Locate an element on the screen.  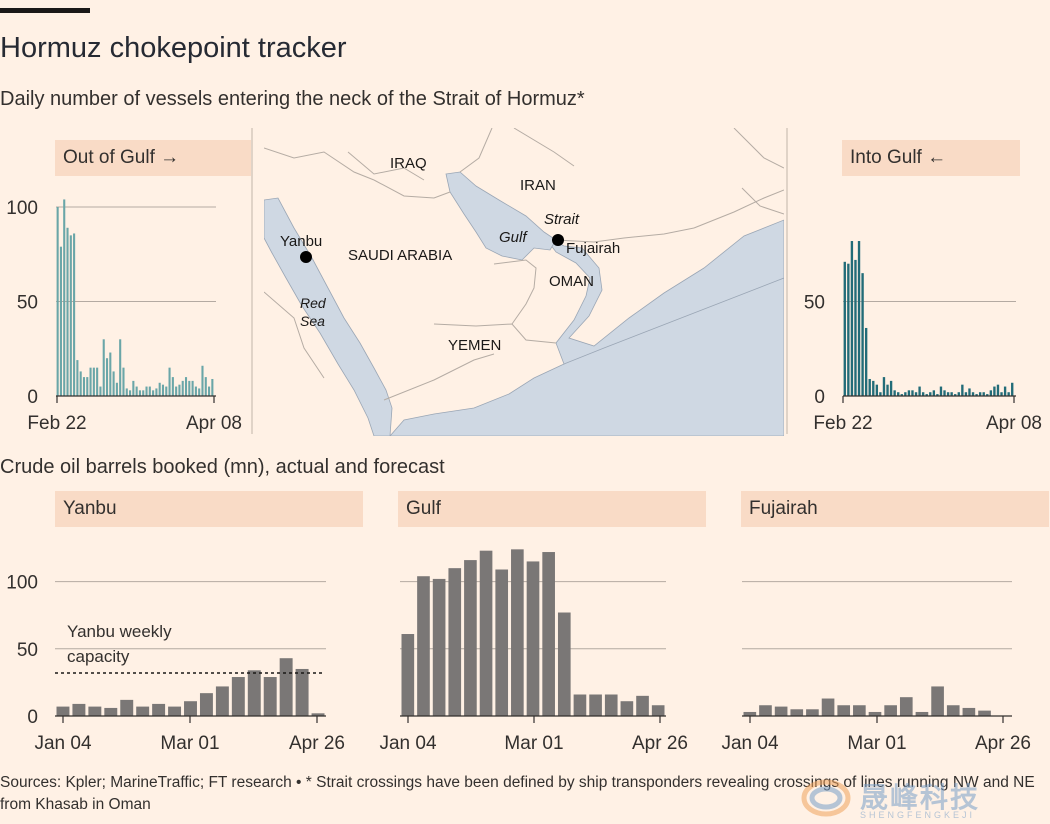
divider-left is located at coordinates (252, 281).